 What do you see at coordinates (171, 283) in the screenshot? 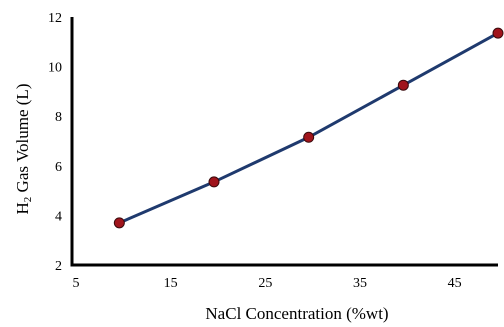
I see `x-tick-label: 15` at bounding box center [171, 283].